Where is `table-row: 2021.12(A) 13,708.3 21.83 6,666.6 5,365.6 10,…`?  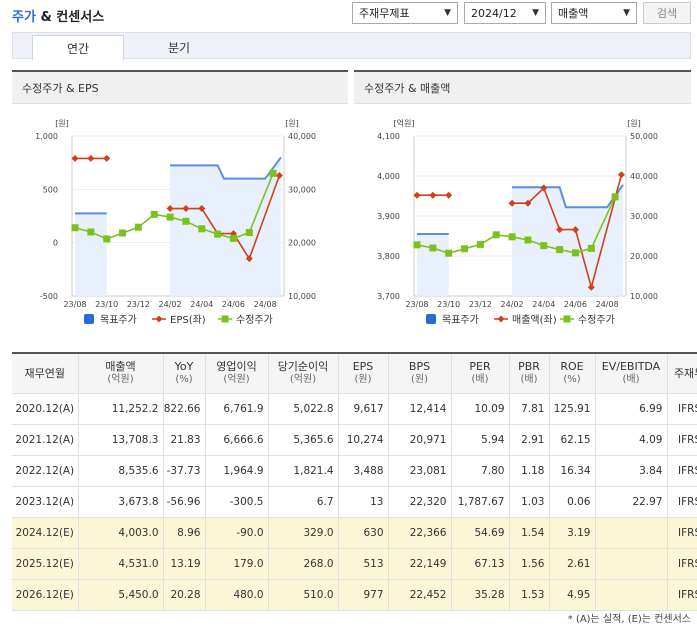
table-row: 2021.12(A) 13,708.3 21.83 6,666.6 5,365.6 10,… is located at coordinates (354, 439).